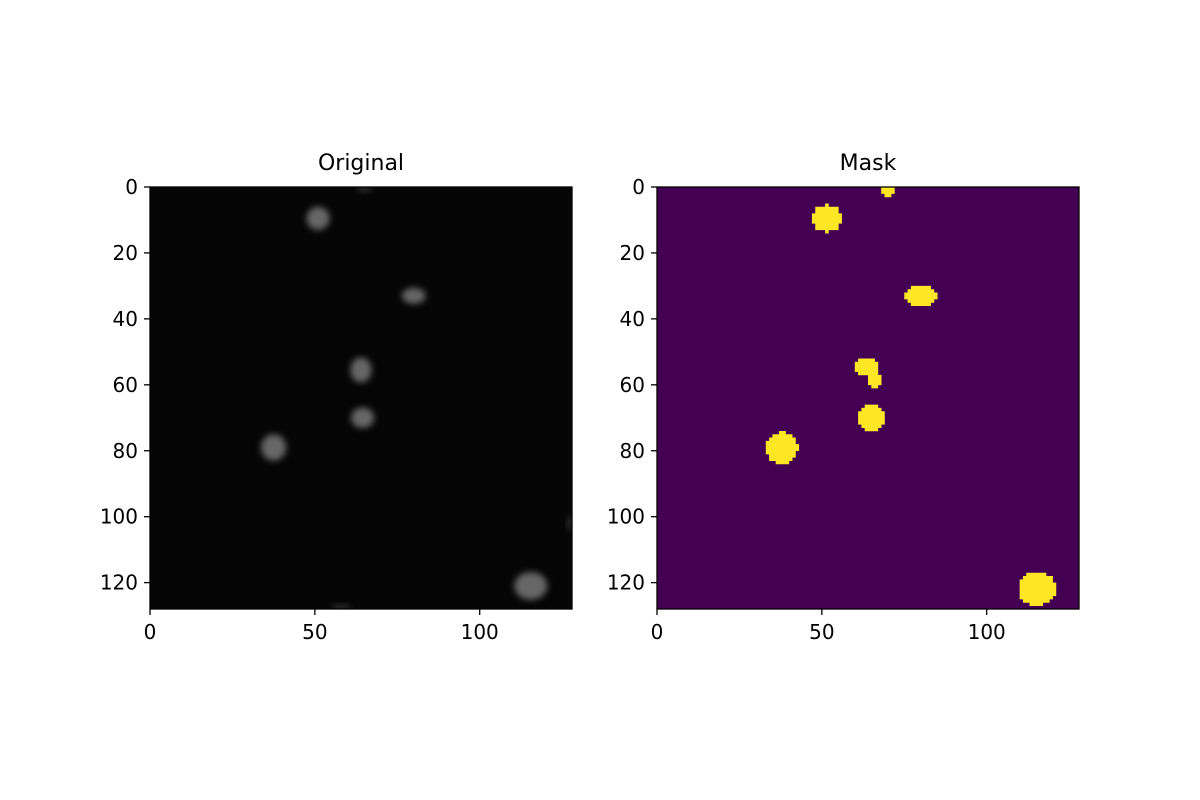 The width and height of the screenshot is (1200, 800). Describe the element at coordinates (868, 163) in the screenshot. I see `chart-title: Mask` at that location.